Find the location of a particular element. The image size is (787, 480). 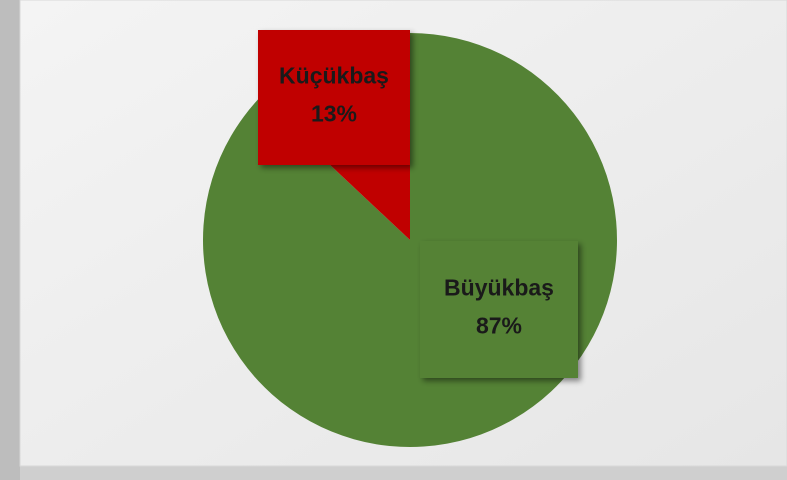

side-strip is located at coordinates (10, 240).